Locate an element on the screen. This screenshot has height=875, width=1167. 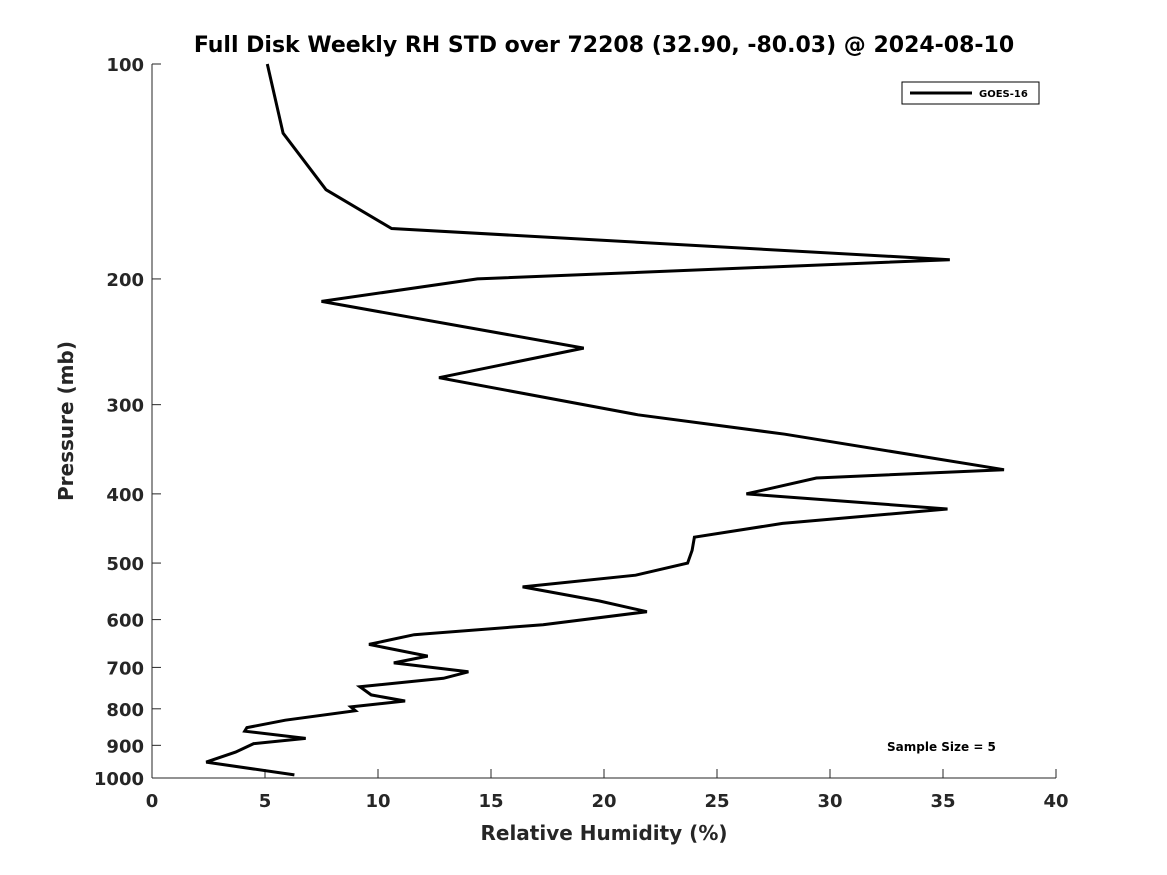
y-tick-label-400: 400 is located at coordinates (125, 495).